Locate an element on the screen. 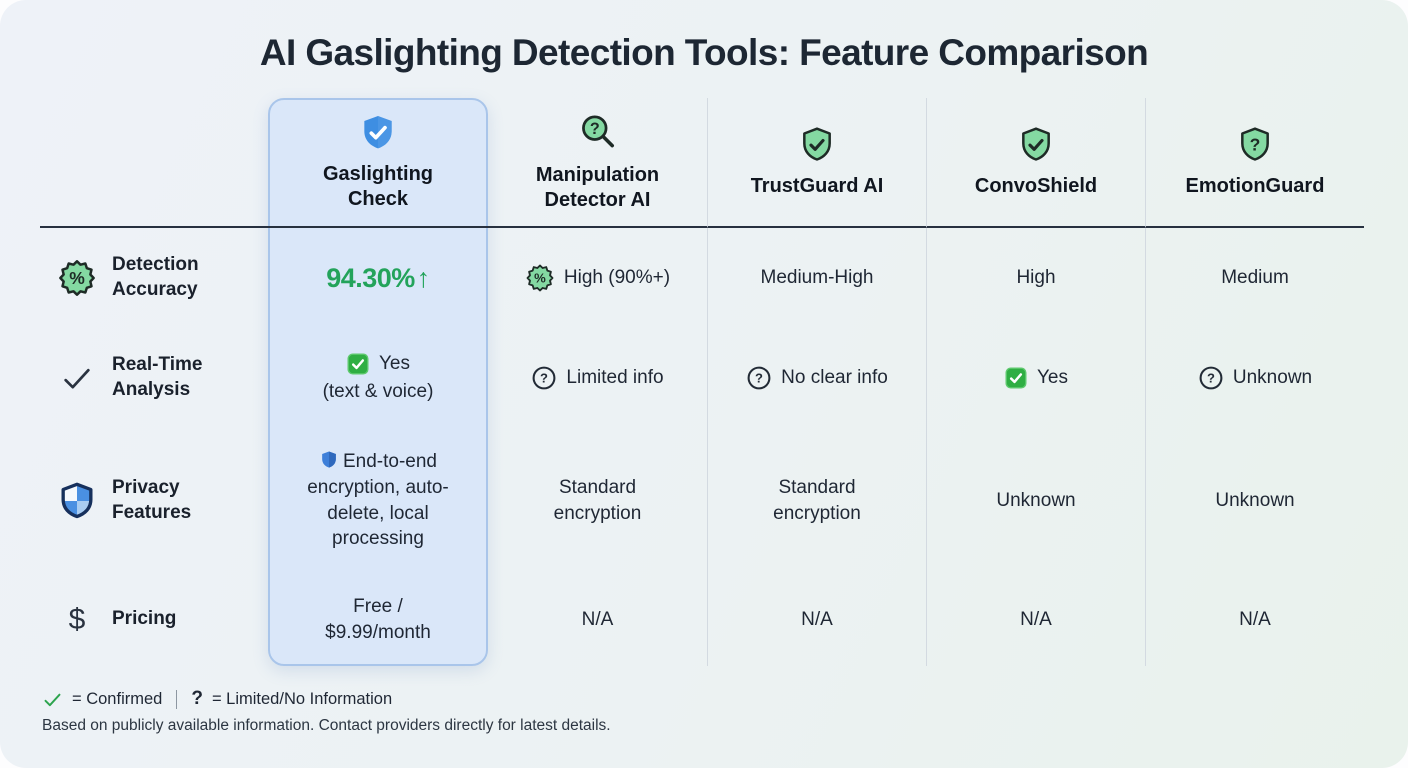 The height and width of the screenshot is (768, 1408). blue-shield-check-icon is located at coordinates (378, 133).